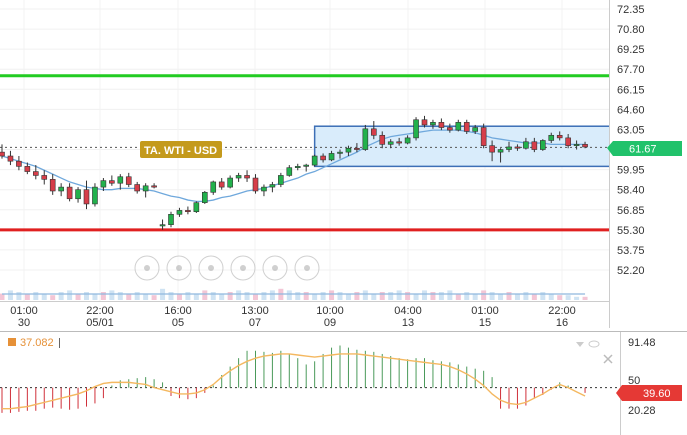 Image resolution: width=687 pixels, height=435 pixels. Describe the element at coordinates (608, 359) in the screenshot. I see `close-icon` at that location.